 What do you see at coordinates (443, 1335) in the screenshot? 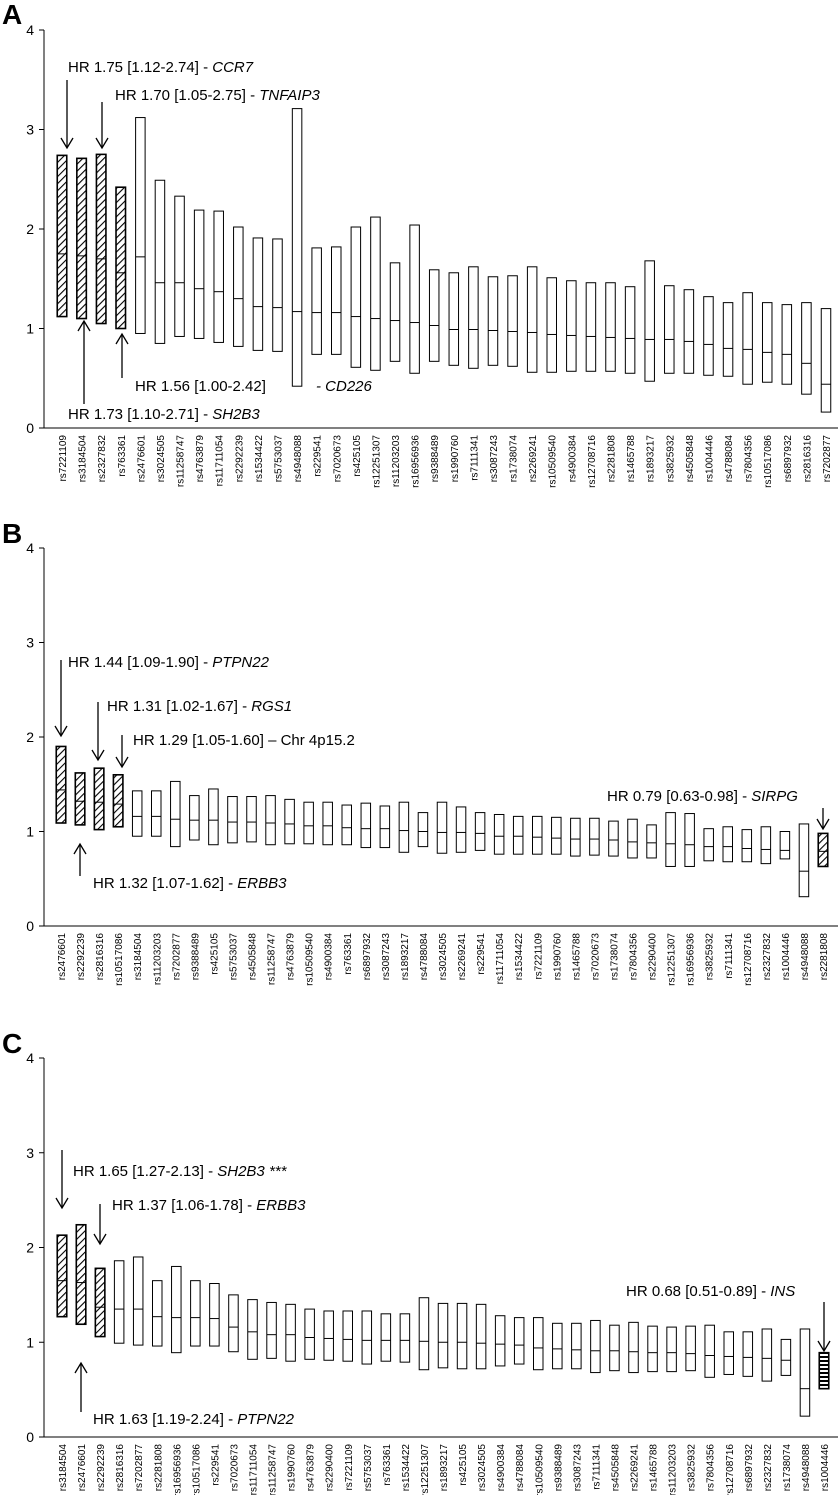
I see `panel-c-ci-box-rs1893217` at bounding box center [443, 1335].